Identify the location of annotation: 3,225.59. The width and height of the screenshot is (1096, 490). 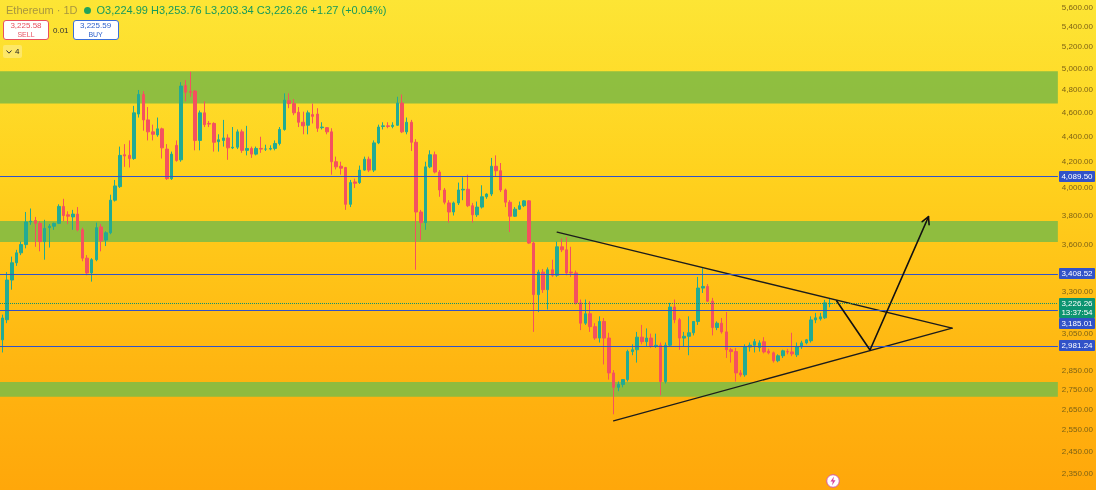
(96, 25).